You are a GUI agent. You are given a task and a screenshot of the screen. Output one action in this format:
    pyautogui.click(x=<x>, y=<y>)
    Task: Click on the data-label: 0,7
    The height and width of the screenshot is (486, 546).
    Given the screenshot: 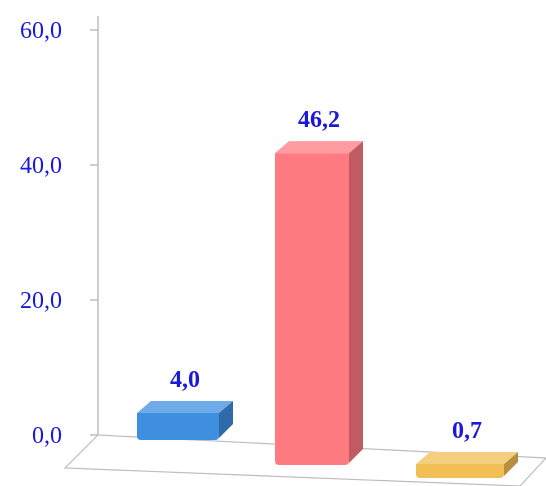 What is the action you would take?
    pyautogui.click(x=467, y=431)
    